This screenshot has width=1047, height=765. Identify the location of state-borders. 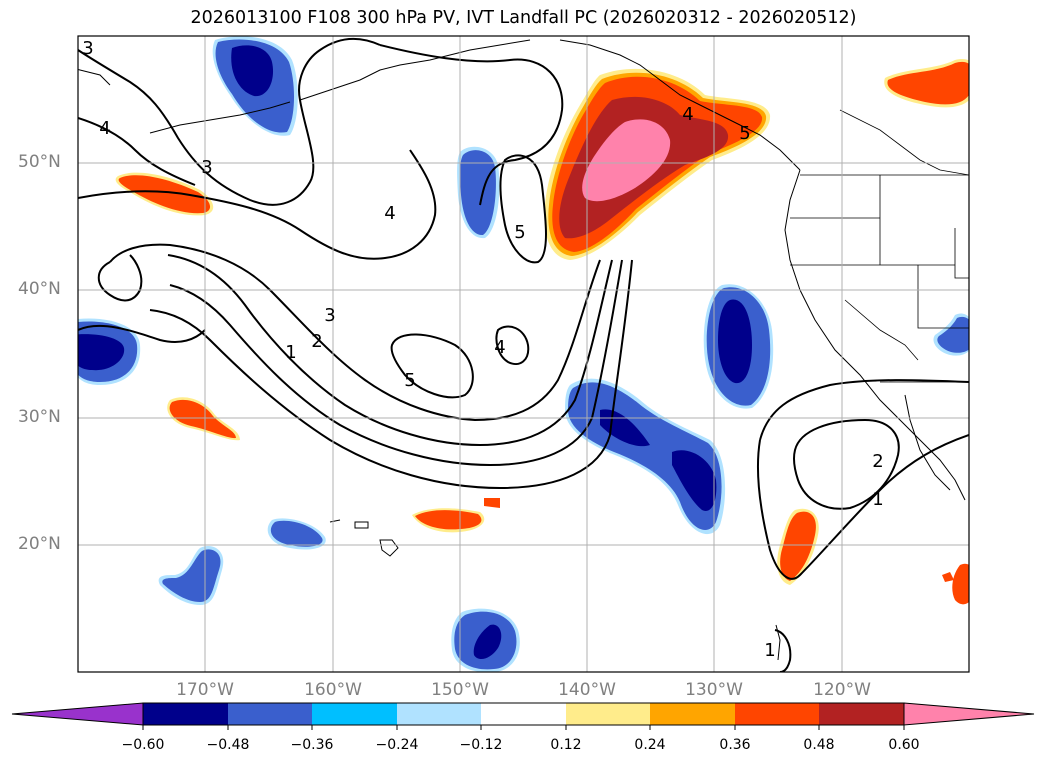
(879, 246).